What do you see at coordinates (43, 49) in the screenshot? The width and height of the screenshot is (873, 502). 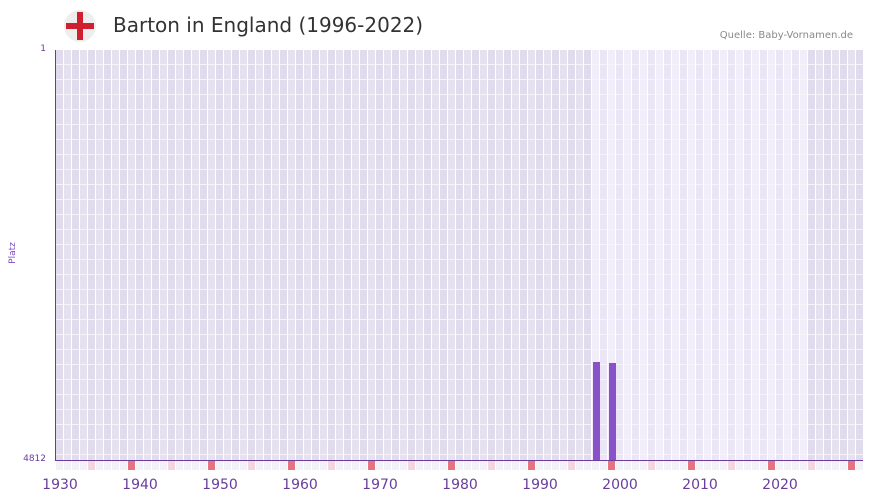 I see `y-tick-top: 1` at bounding box center [43, 49].